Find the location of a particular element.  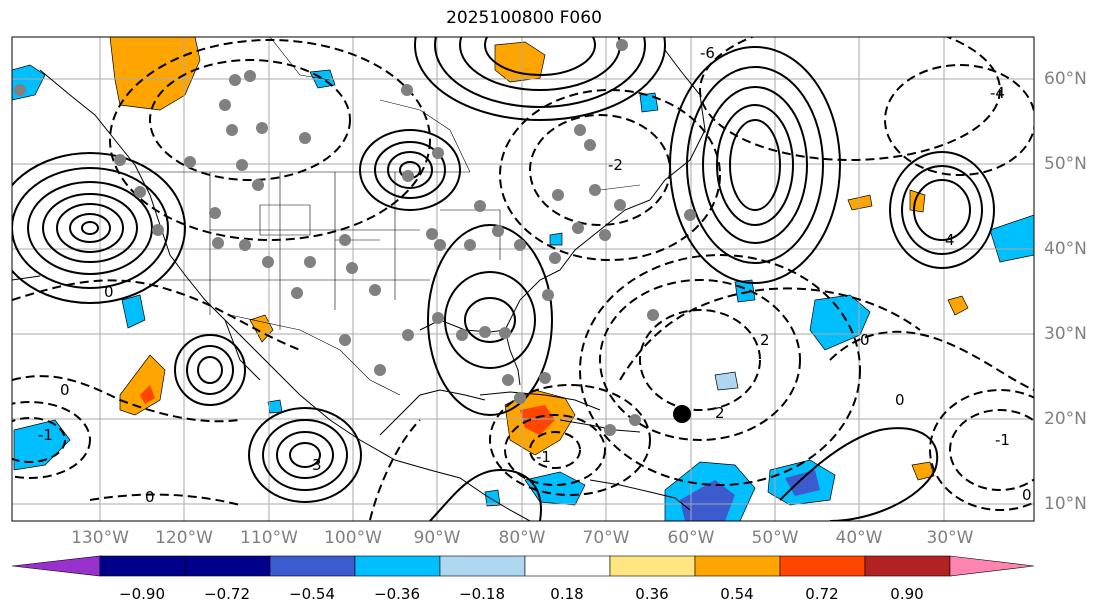

lon-label: 80°W is located at coordinates (522, 538).